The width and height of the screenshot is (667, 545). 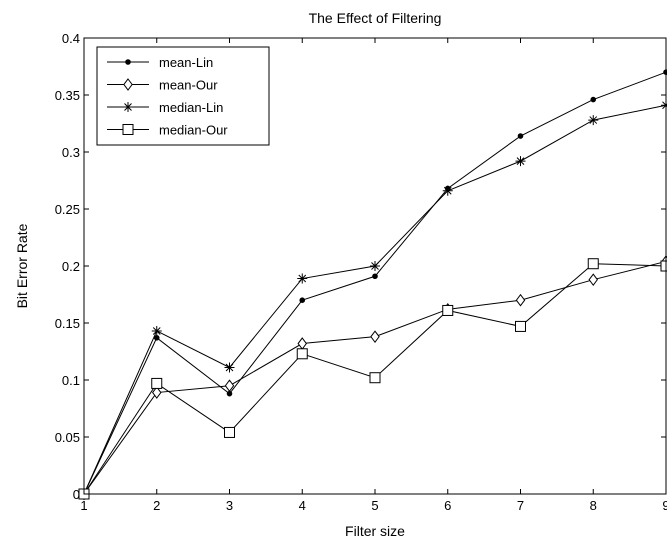 What do you see at coordinates (83, 505) in the screenshot?
I see `x-tick-label: 1` at bounding box center [83, 505].